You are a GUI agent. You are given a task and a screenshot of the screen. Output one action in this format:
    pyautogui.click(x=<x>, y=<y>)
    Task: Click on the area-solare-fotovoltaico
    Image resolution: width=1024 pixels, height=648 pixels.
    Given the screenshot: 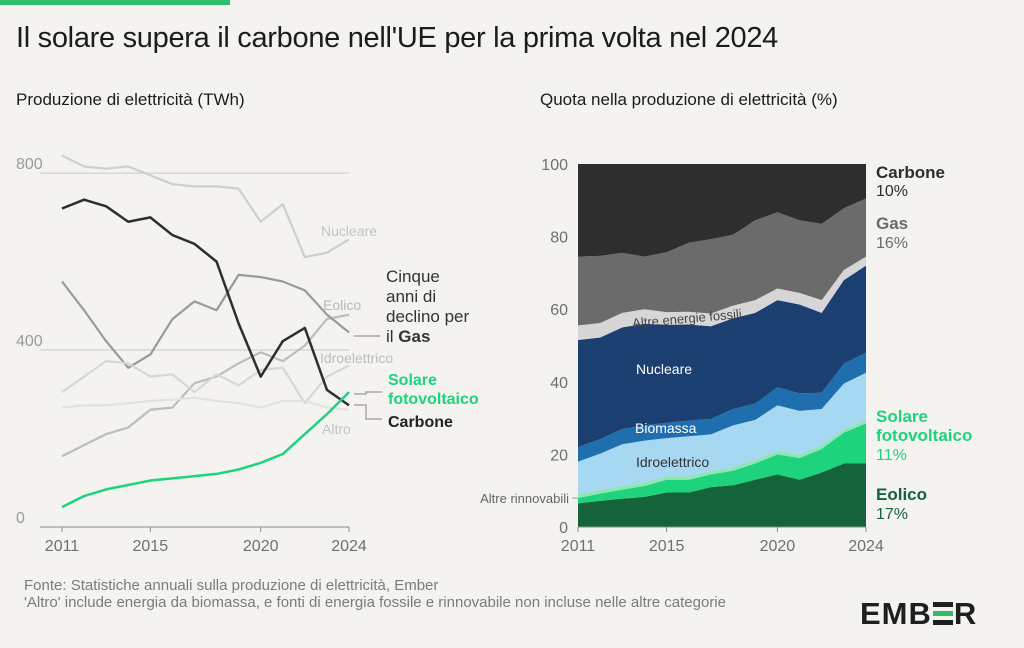 What is the action you would take?
    pyautogui.click(x=722, y=463)
    